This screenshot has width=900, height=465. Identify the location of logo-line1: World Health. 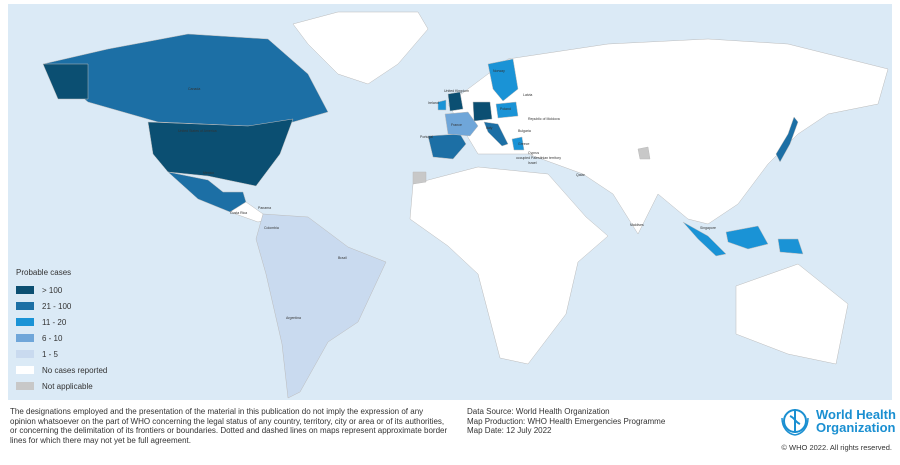
(856, 414).